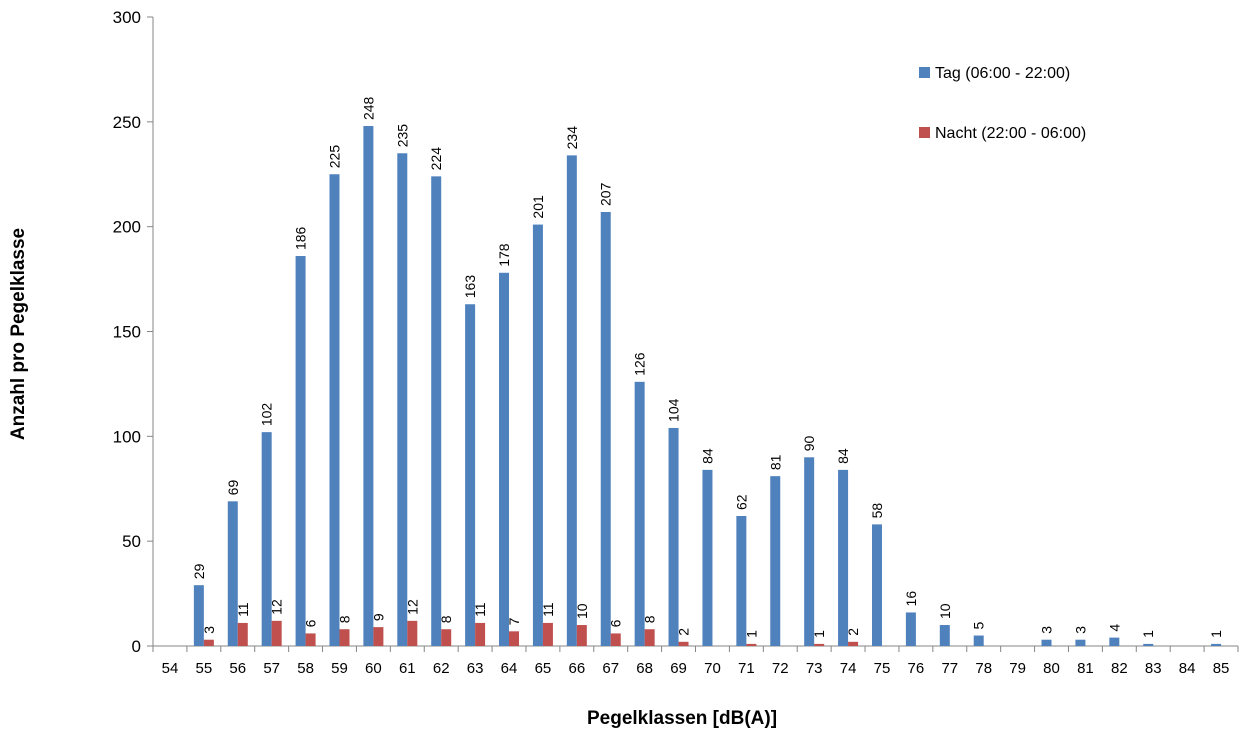 The height and width of the screenshot is (734, 1240). What do you see at coordinates (780, 668) in the screenshot?
I see `x-tick-label: 72` at bounding box center [780, 668].